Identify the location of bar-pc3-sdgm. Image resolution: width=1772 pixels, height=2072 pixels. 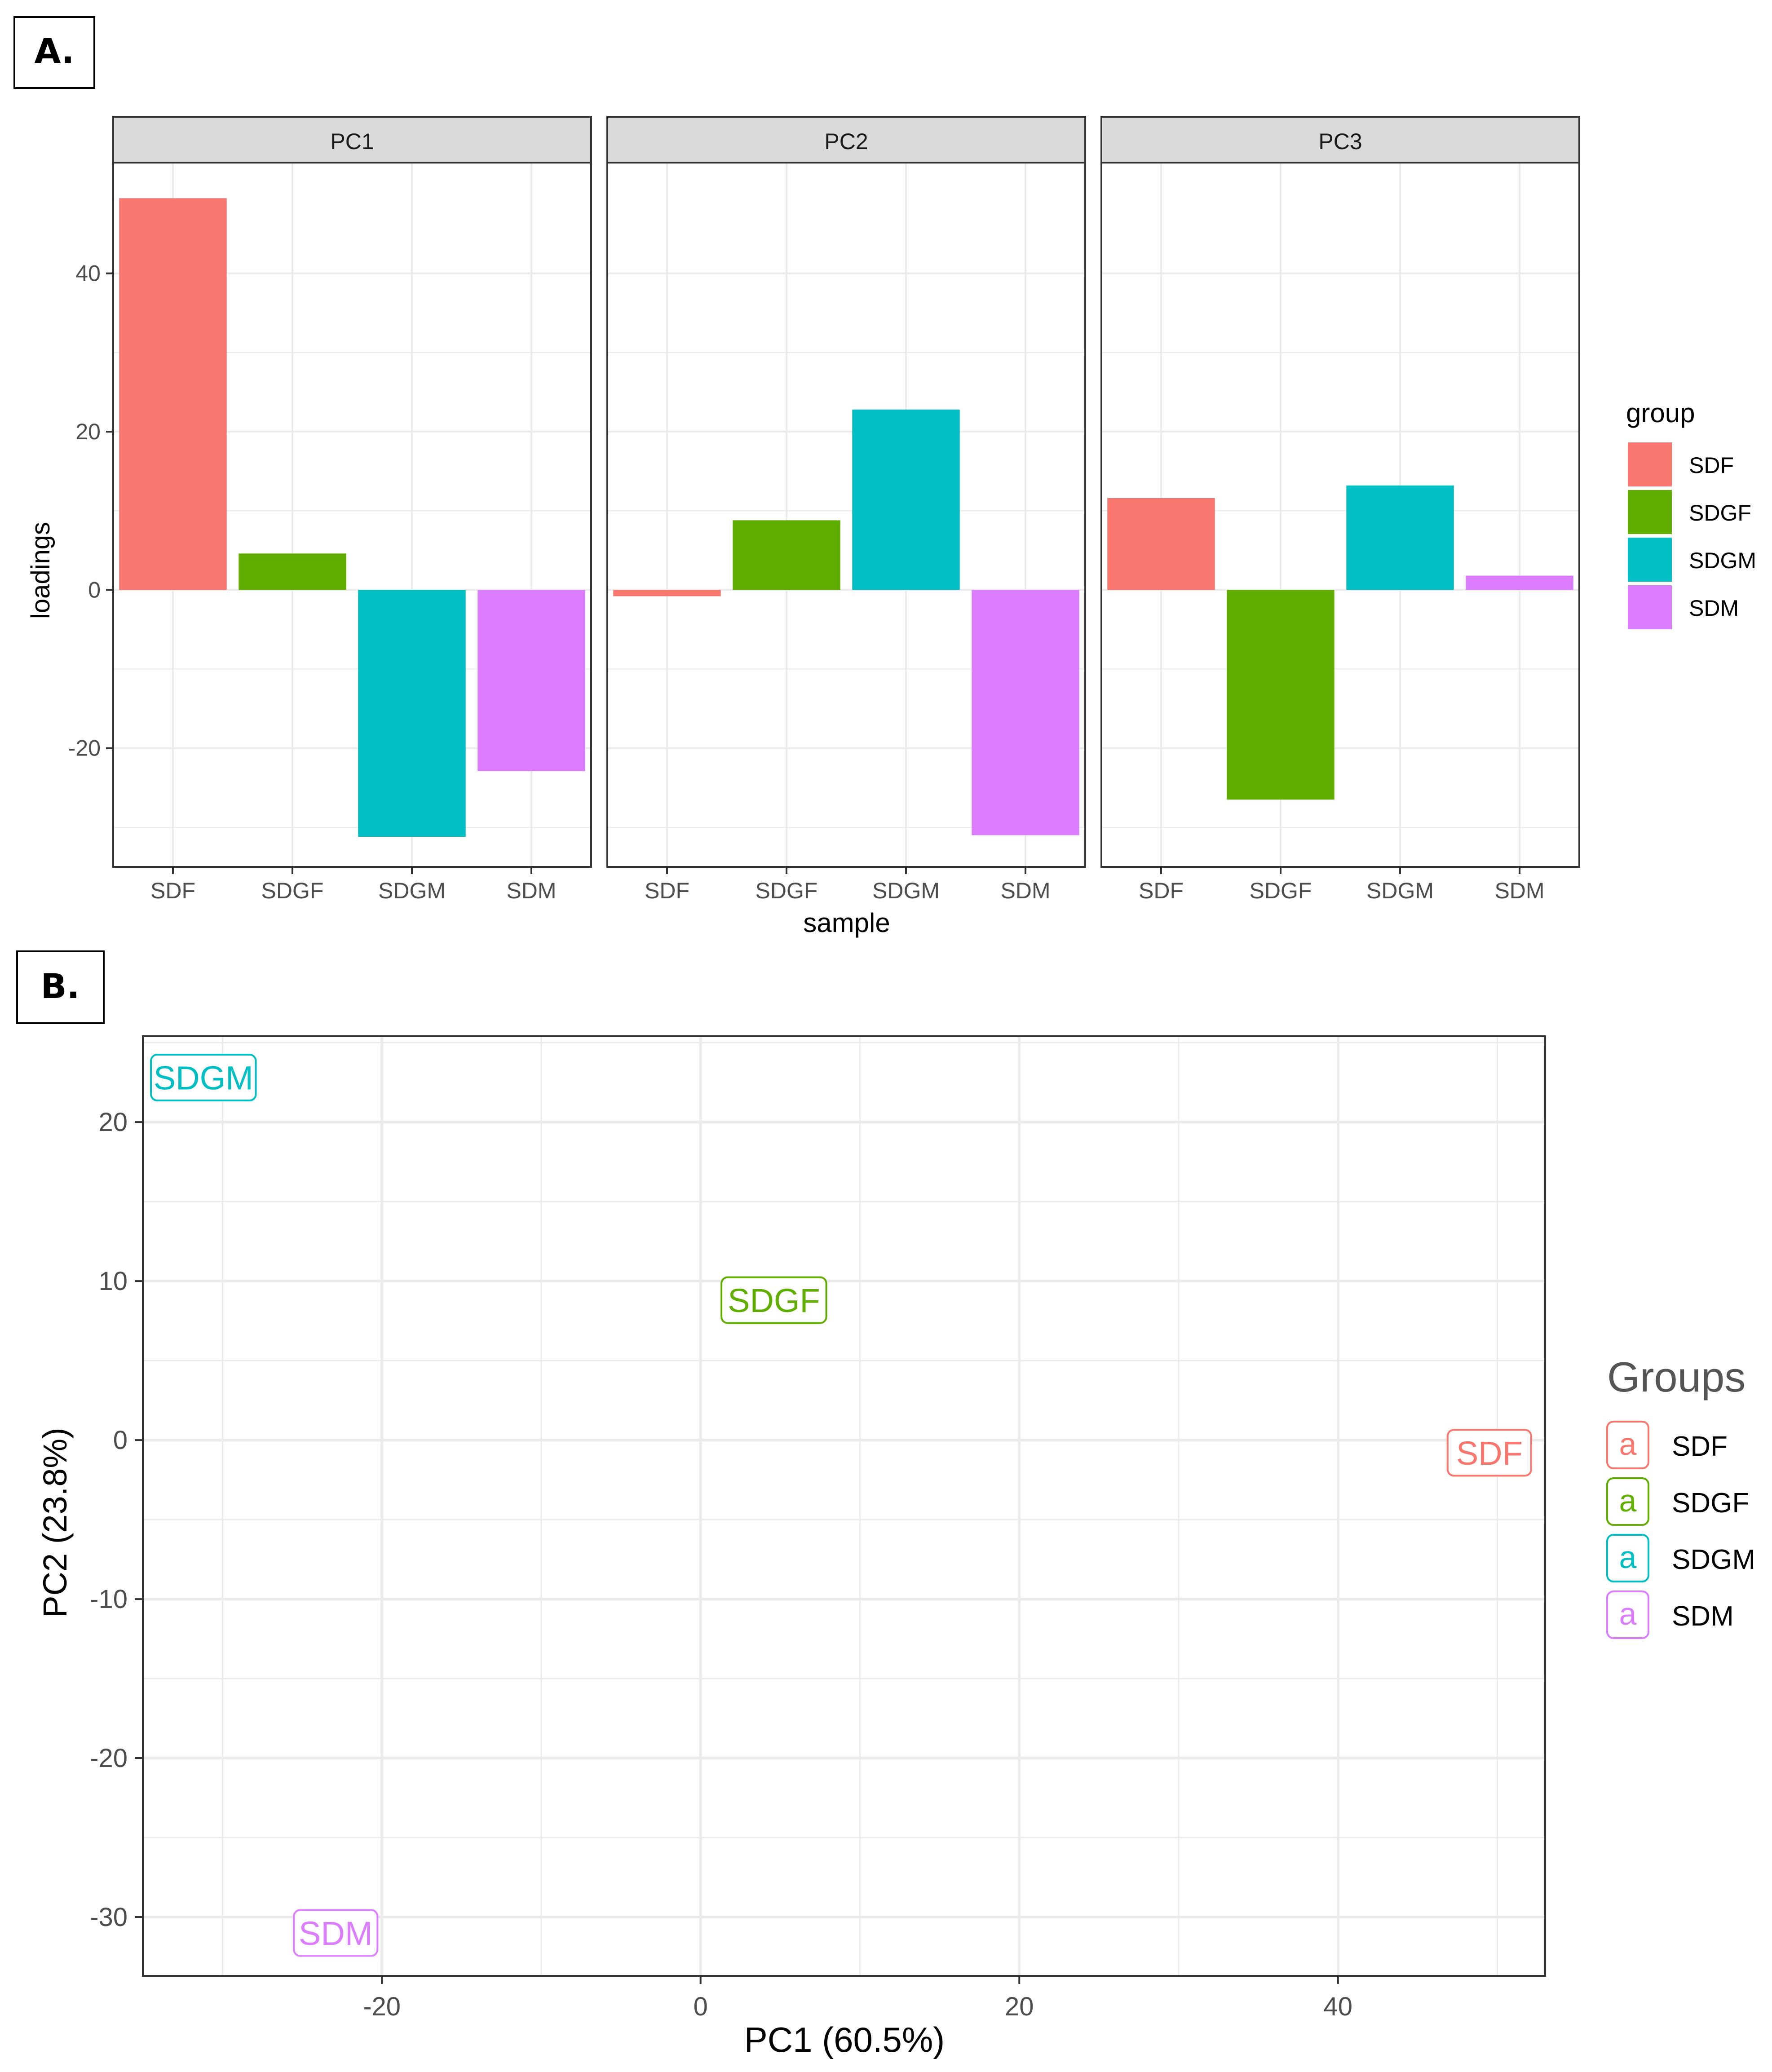
(1400, 537).